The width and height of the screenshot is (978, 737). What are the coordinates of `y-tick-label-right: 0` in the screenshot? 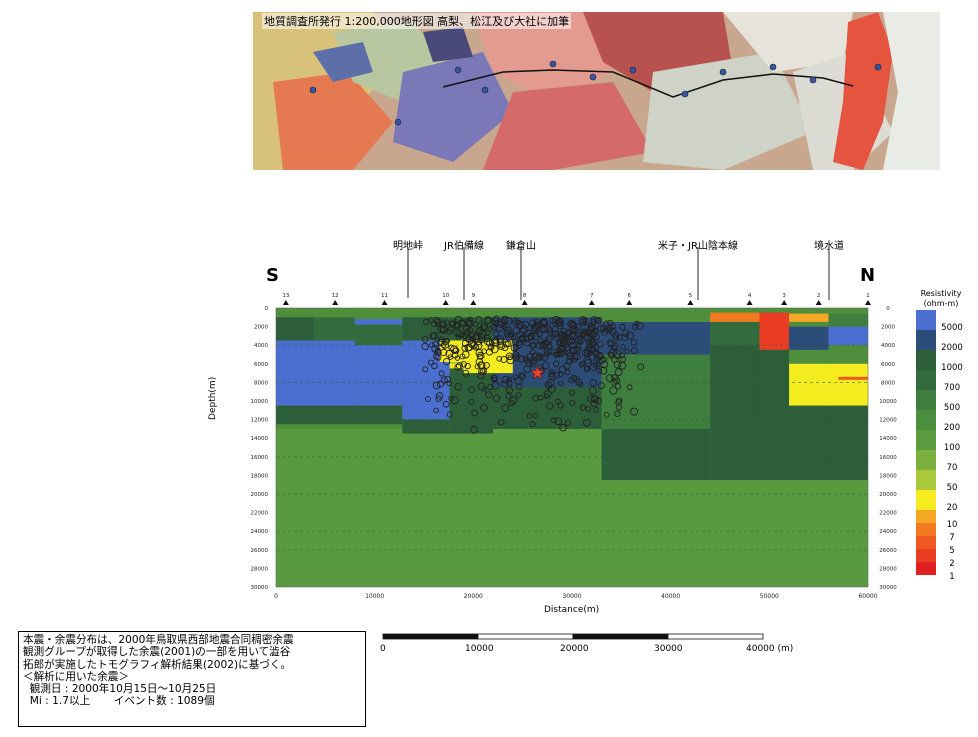 It's located at (888, 309).